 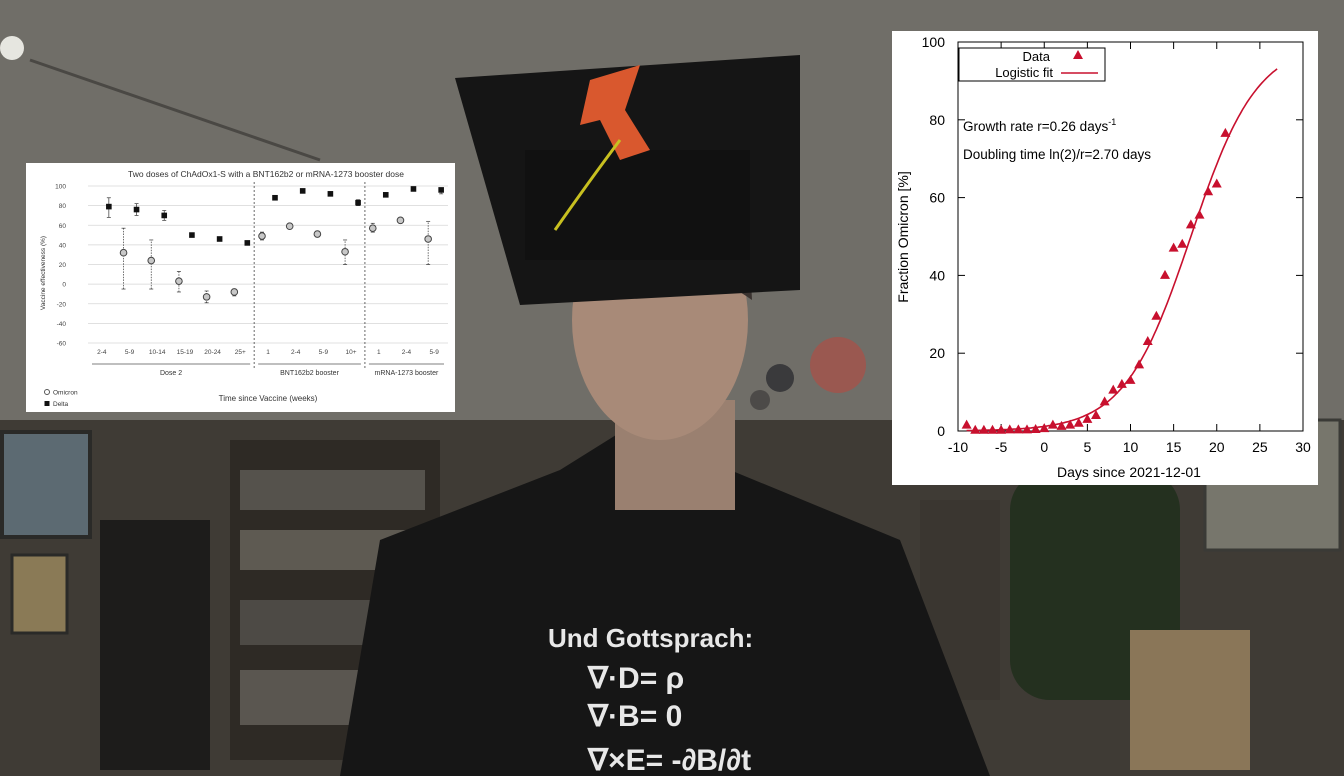 I want to click on ve-x-axis-label: Time since Vaccine (weeks), so click(x=268, y=398).